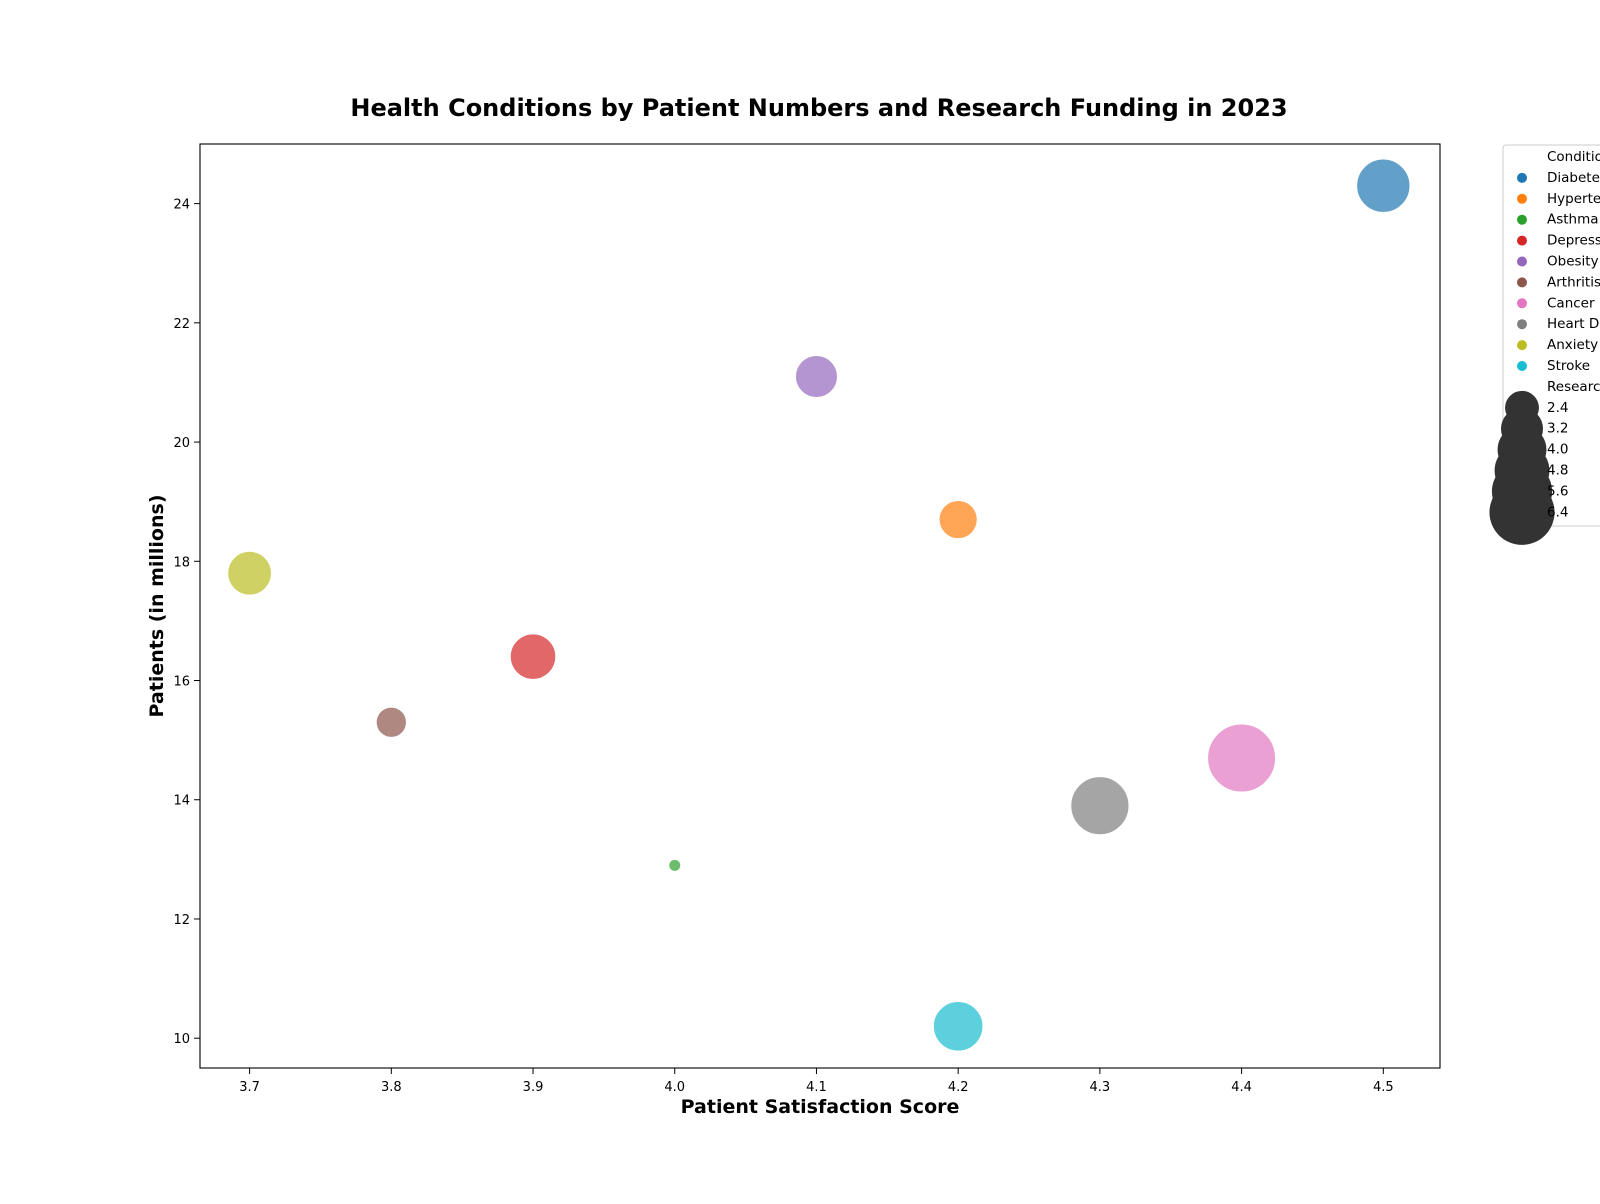 This screenshot has height=1204, width=1600. What do you see at coordinates (958, 1026) in the screenshot?
I see `bubble-stroke` at bounding box center [958, 1026].